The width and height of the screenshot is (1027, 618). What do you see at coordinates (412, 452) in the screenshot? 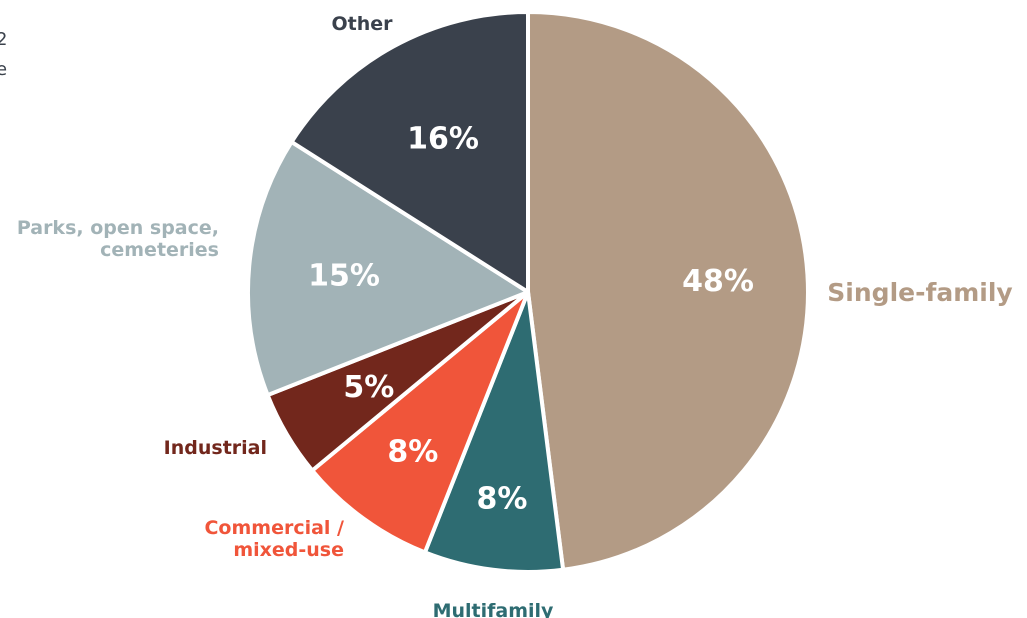
I see `percent-label-3: 8%` at bounding box center [412, 452].